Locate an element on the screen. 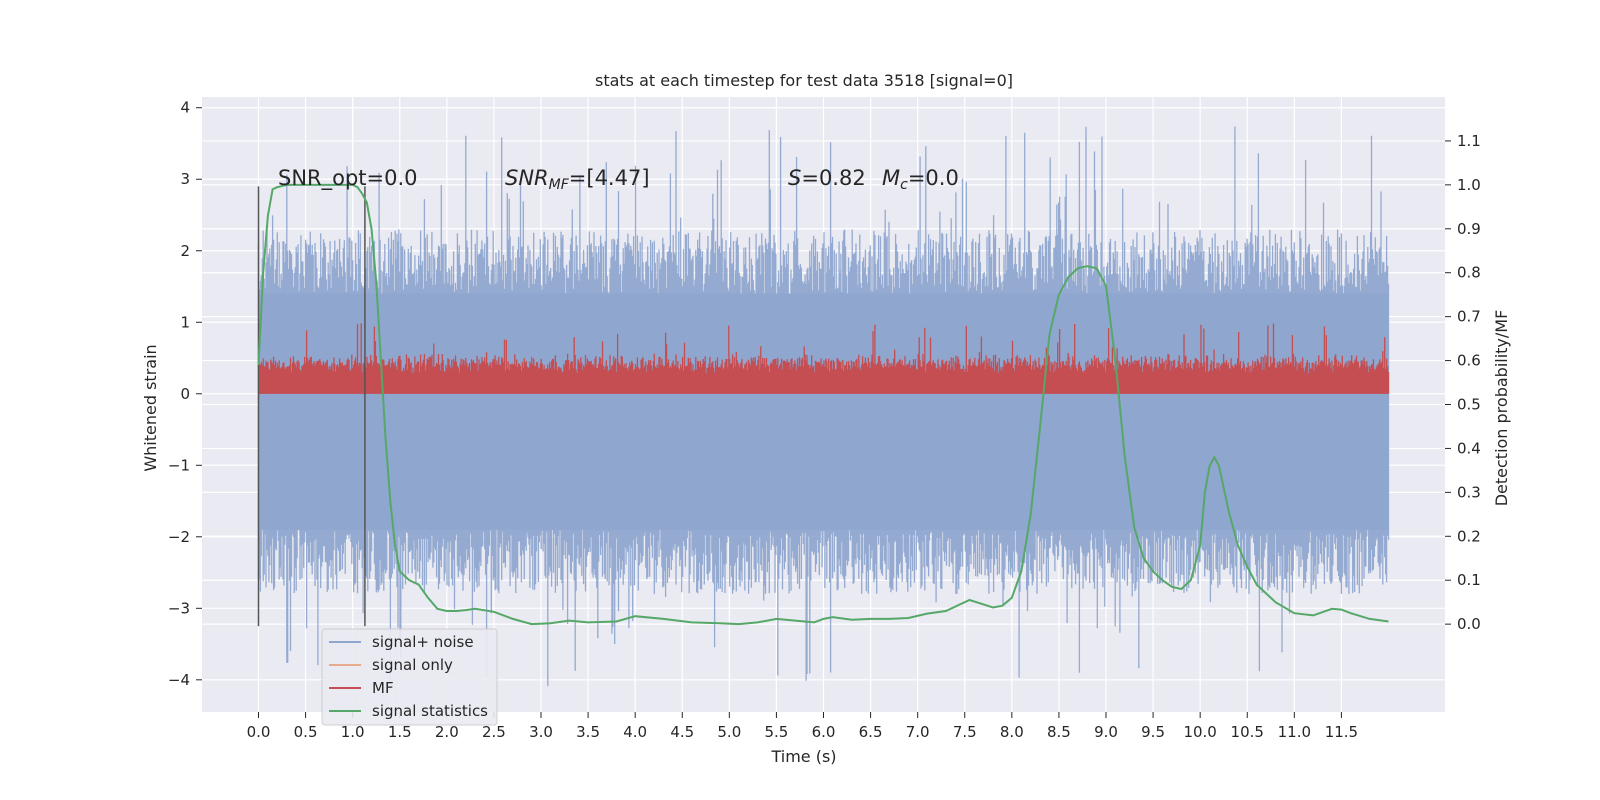  x-tick-label: 10.5 is located at coordinates (1247, 732).